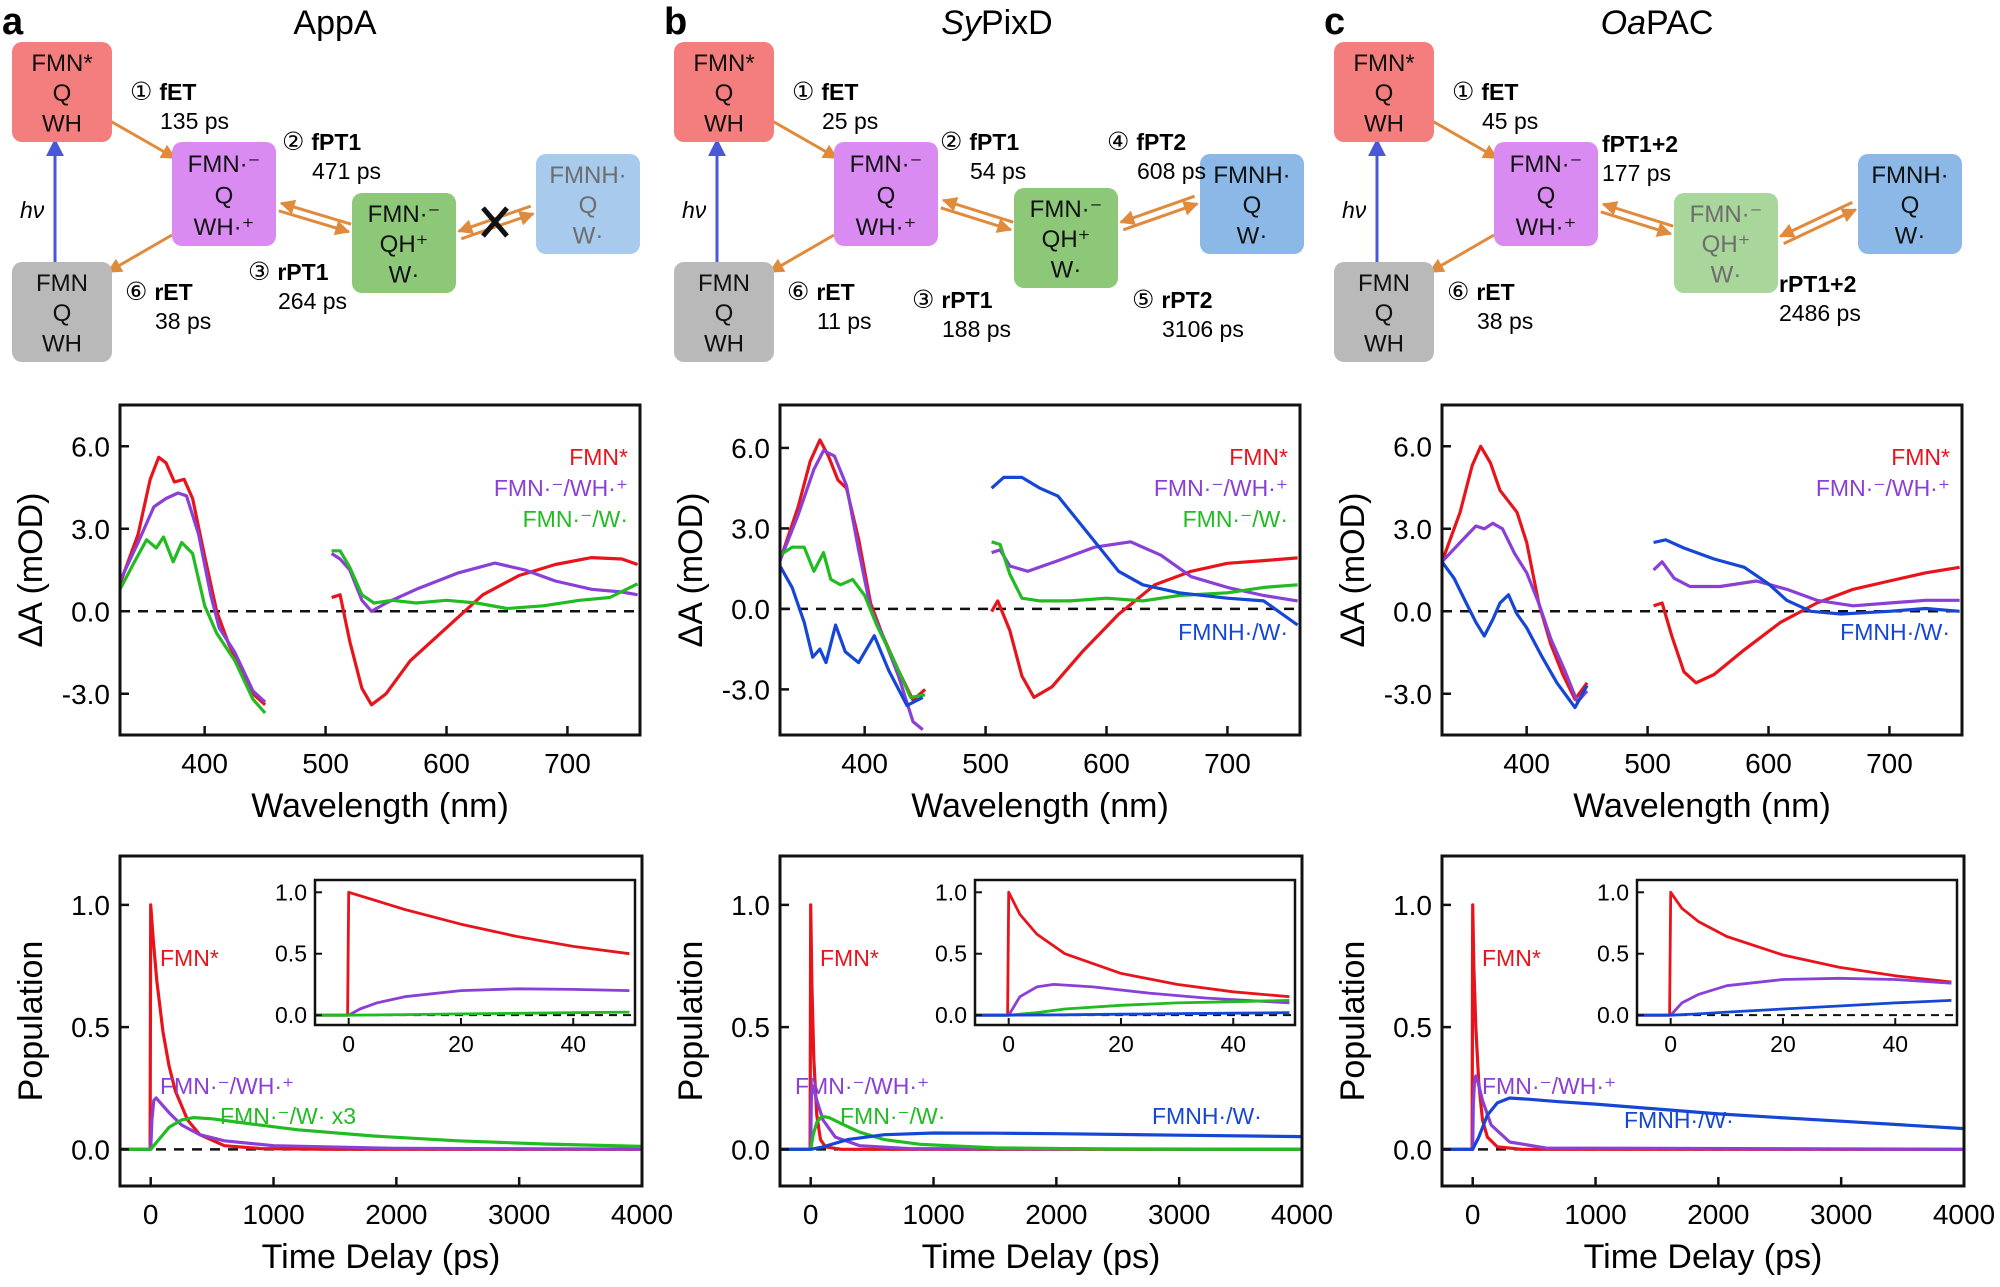 Image resolution: width=2000 pixels, height=1287 pixels. What do you see at coordinates (1510, 121) in the screenshot?
I see `step-fet-rate: 45 ps` at bounding box center [1510, 121].